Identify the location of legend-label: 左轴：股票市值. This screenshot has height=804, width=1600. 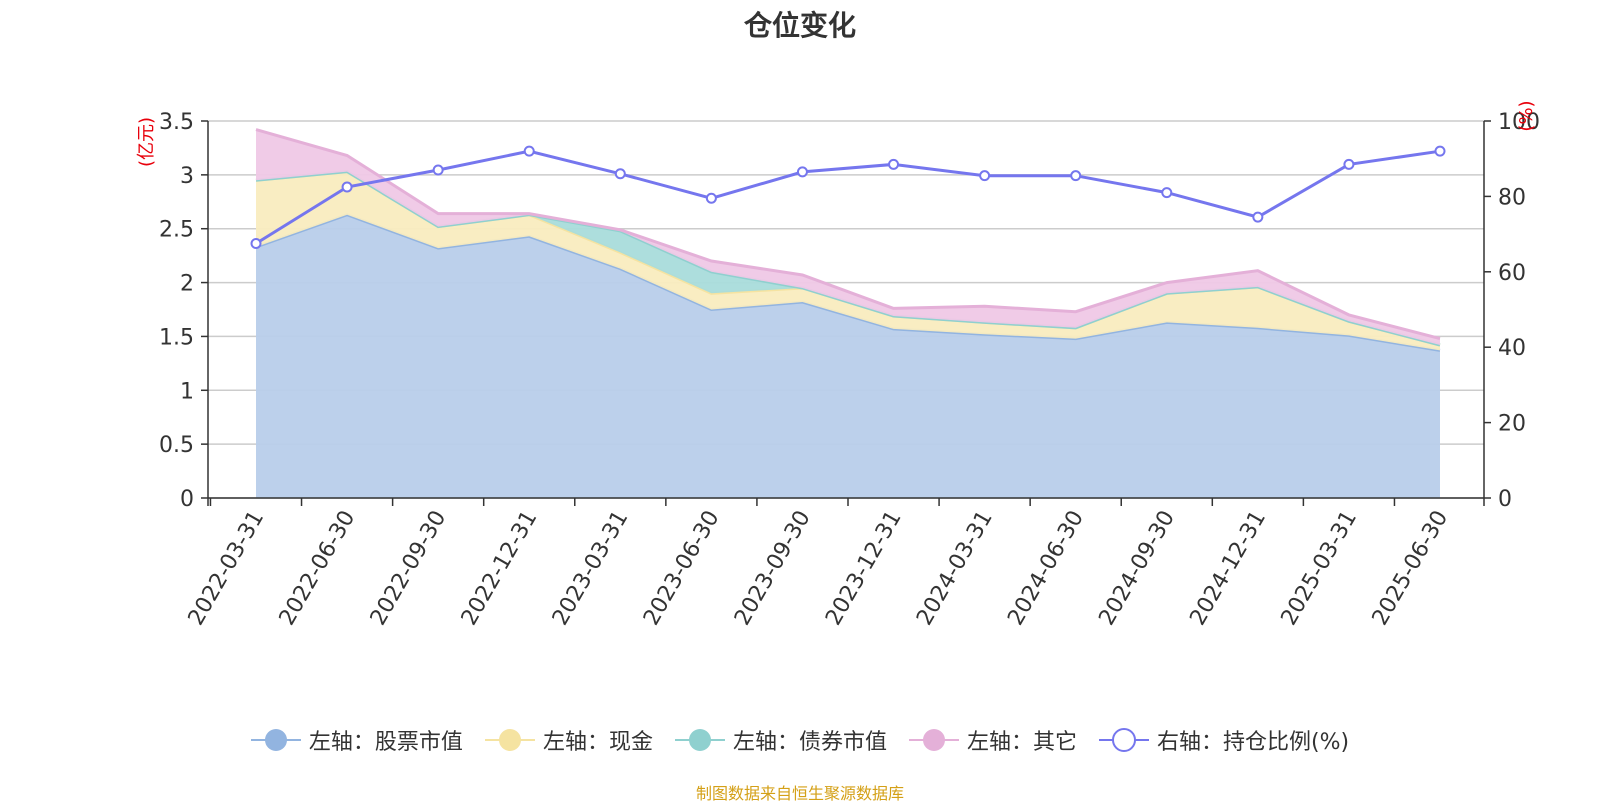
(385, 742).